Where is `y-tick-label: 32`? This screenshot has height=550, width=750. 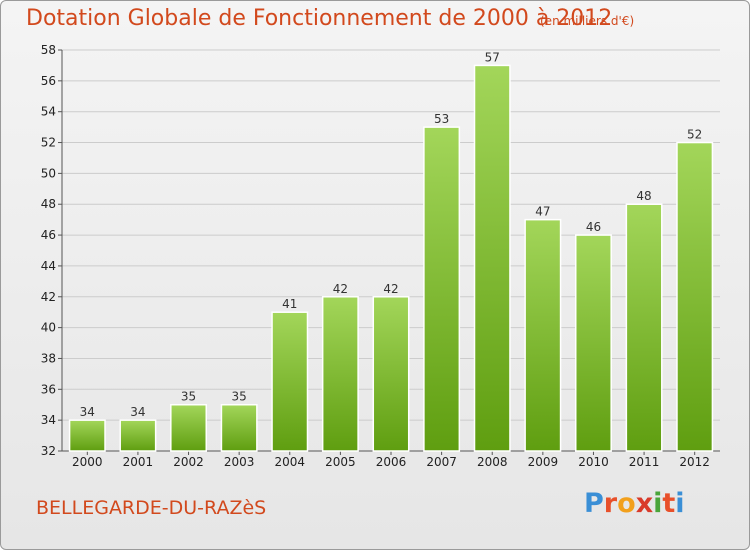
y-tick-label: 32 is located at coordinates (48, 451).